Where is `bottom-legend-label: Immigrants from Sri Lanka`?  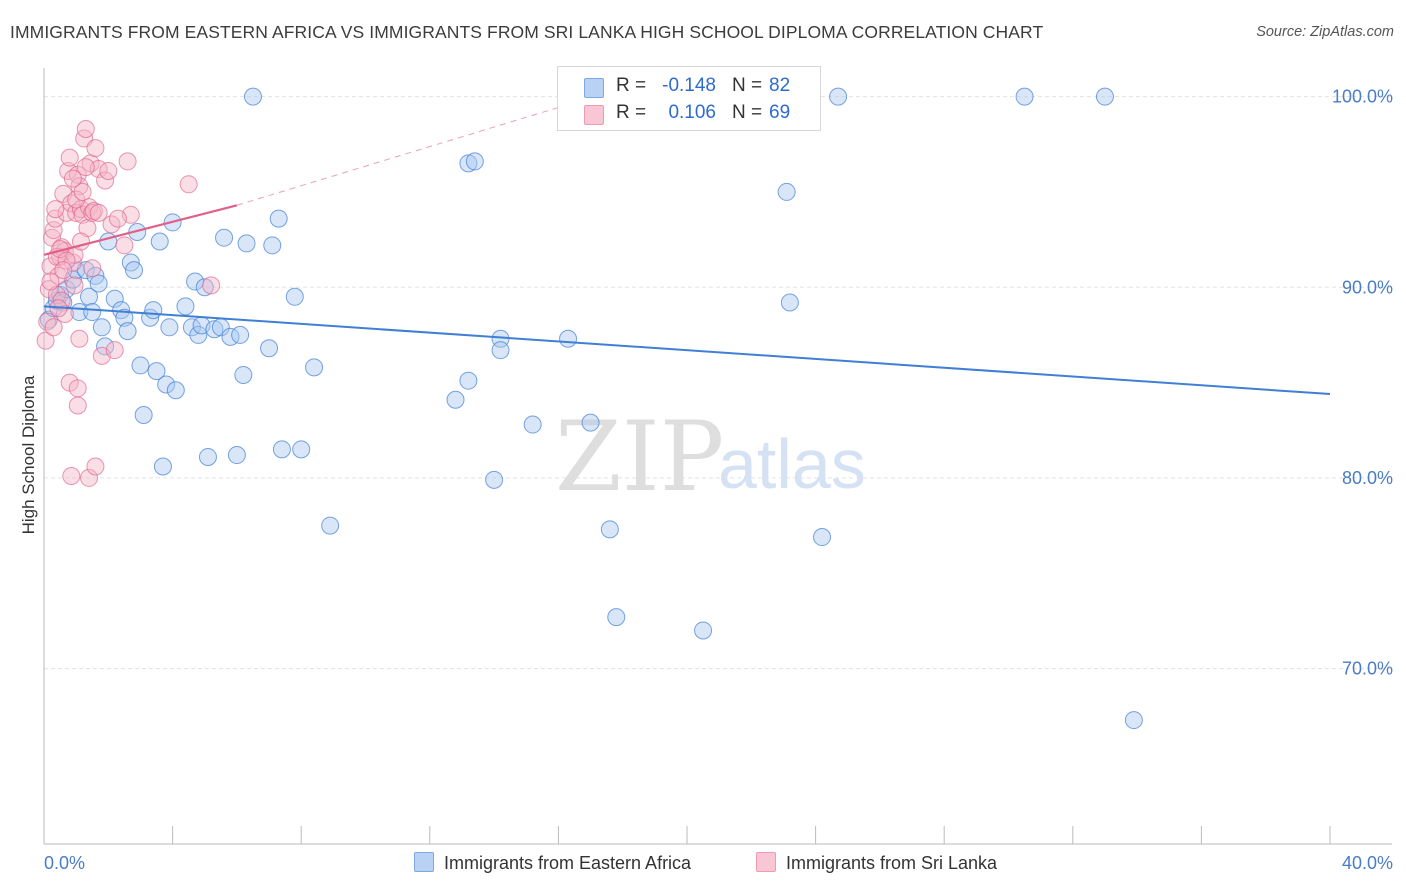
bottom-legend-label: Immigrants from Sri Lanka is located at coordinates (892, 863).